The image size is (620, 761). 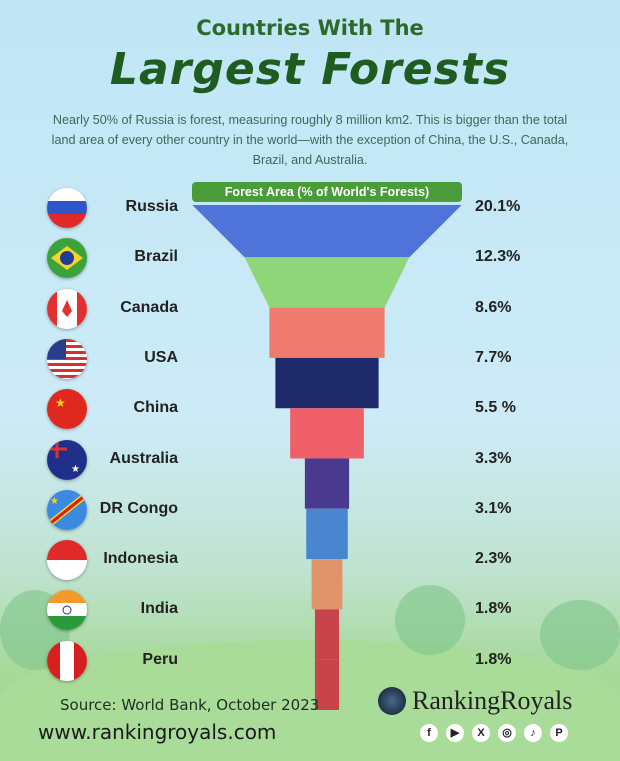 I want to click on usa-flag-icon, so click(x=67, y=358).